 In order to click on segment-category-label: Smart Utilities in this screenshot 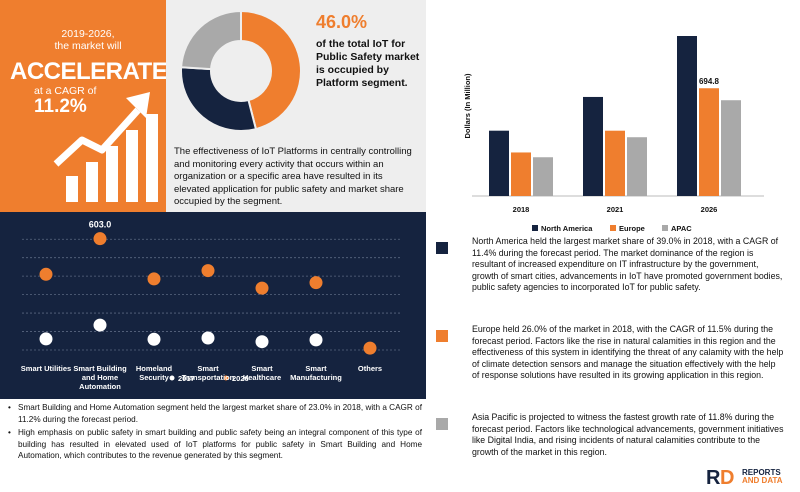, I will do `click(46, 368)`.